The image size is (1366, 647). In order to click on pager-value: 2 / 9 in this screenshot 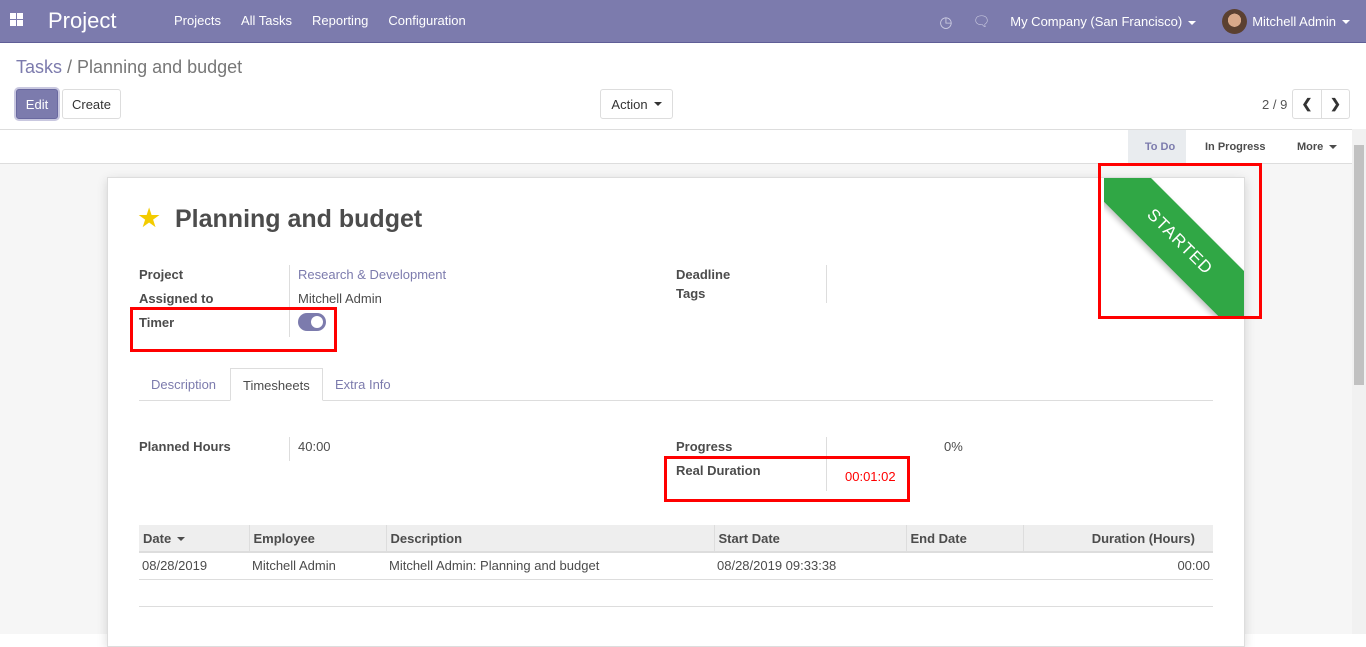, I will do `click(1275, 104)`.